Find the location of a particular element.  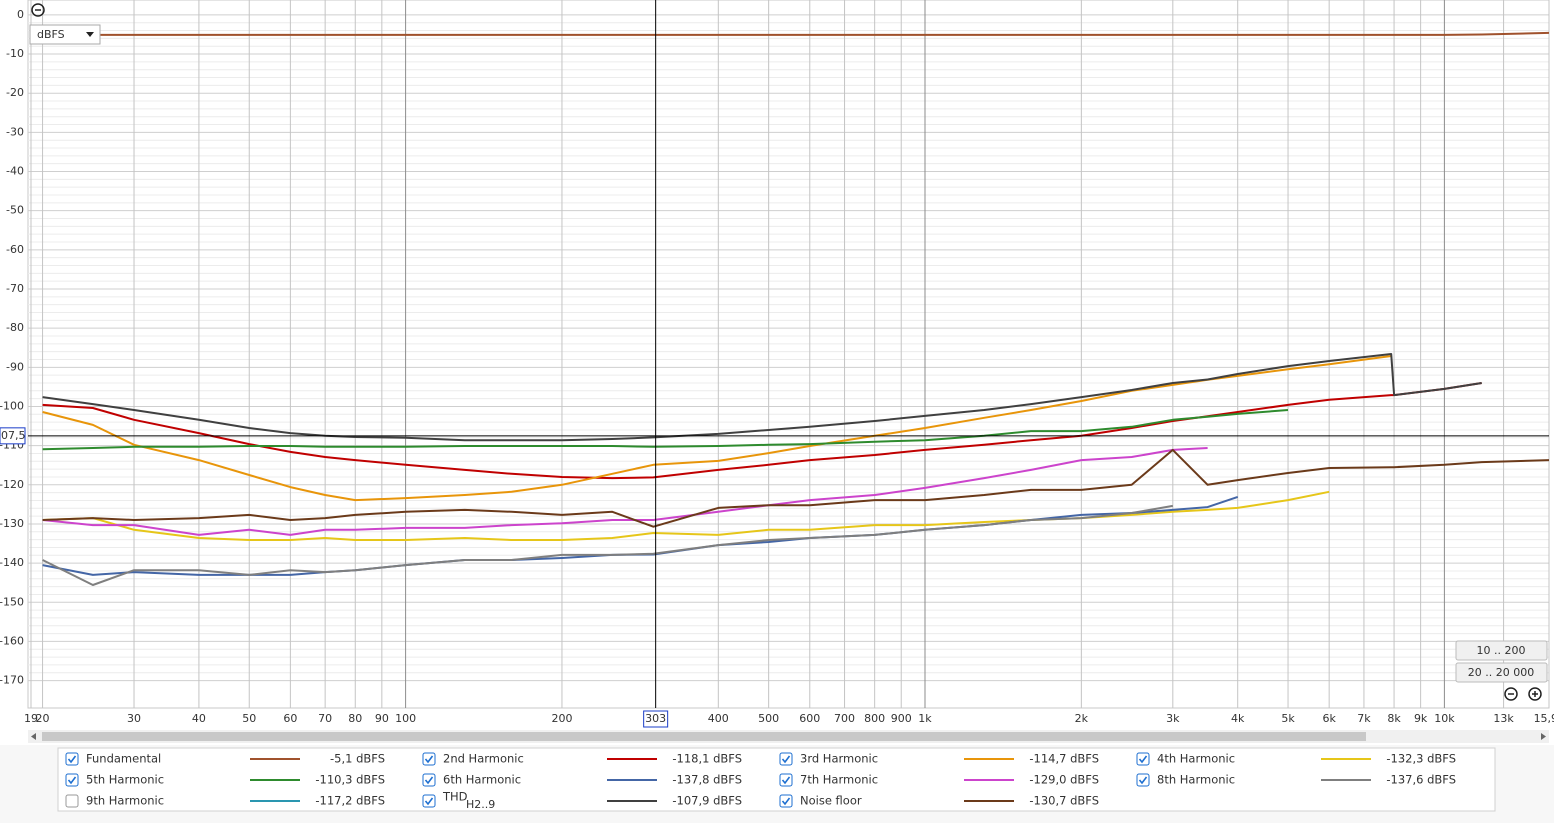

y-tick-label: -10 is located at coordinates (15, 53).